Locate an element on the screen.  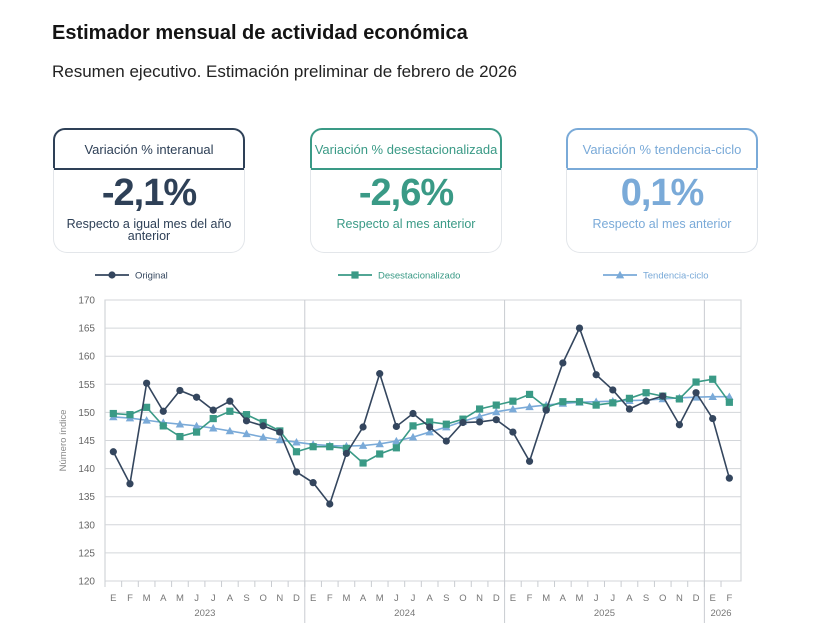
page-title: Estimador mensual de actividad económica is located at coordinates (260, 33).